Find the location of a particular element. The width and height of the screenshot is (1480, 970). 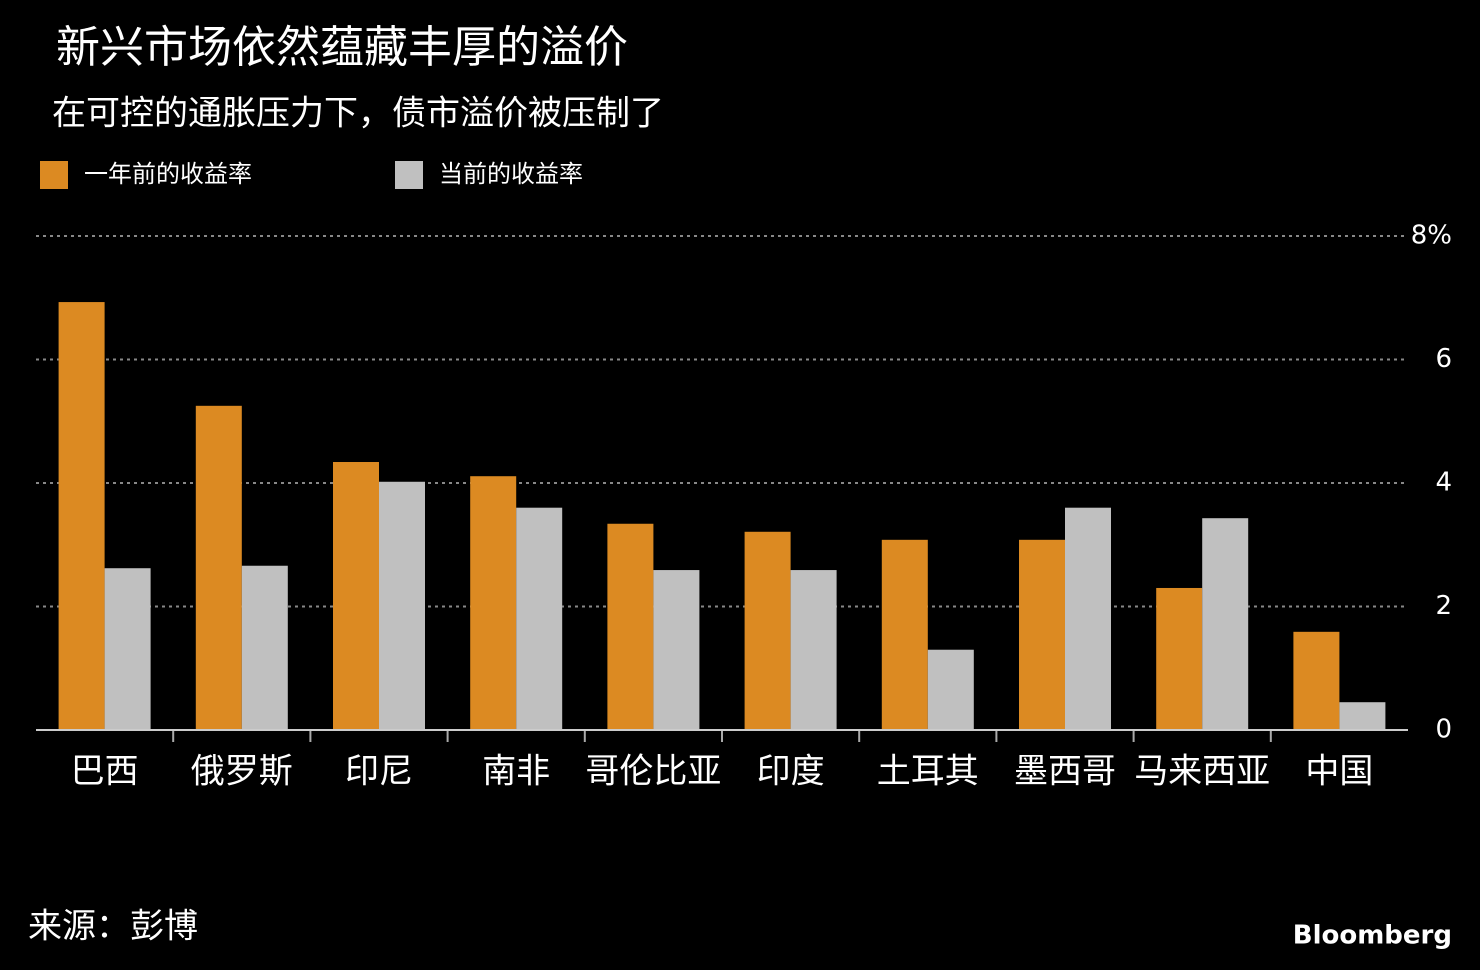

x-tick-label: 俄罗斯 is located at coordinates (242, 772).